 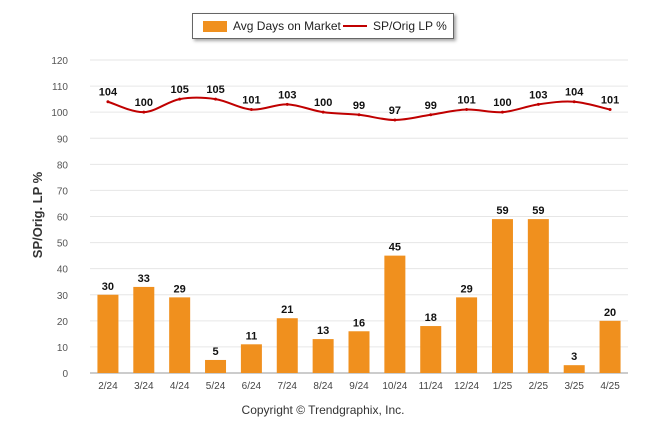 I want to click on bar-data-label: 20, so click(x=610, y=313).